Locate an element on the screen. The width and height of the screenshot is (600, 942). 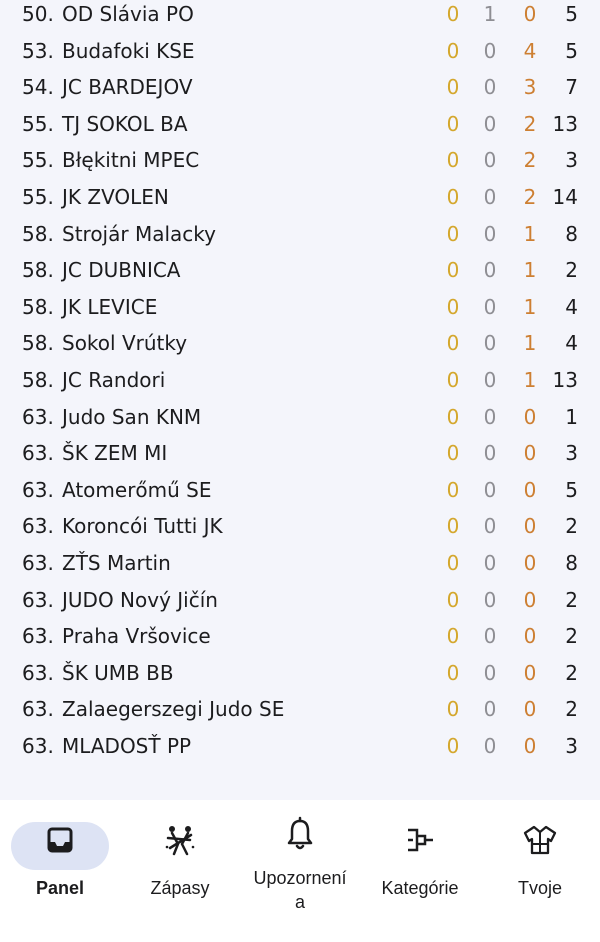
standings-row: 63. Koroncói Tutti JK 0 0 0 2 is located at coordinates (300, 526).